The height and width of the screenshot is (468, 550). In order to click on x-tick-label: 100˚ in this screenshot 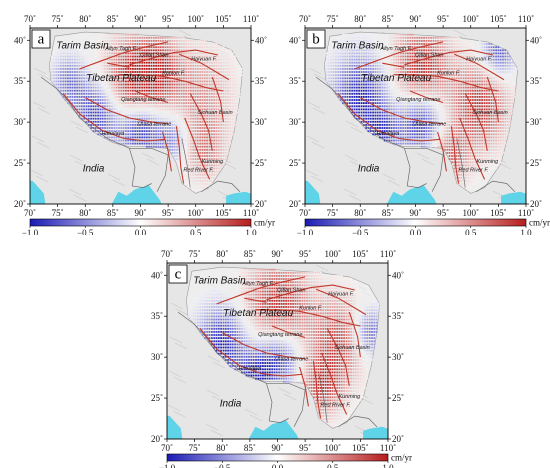, I will do `click(471, 213)`.